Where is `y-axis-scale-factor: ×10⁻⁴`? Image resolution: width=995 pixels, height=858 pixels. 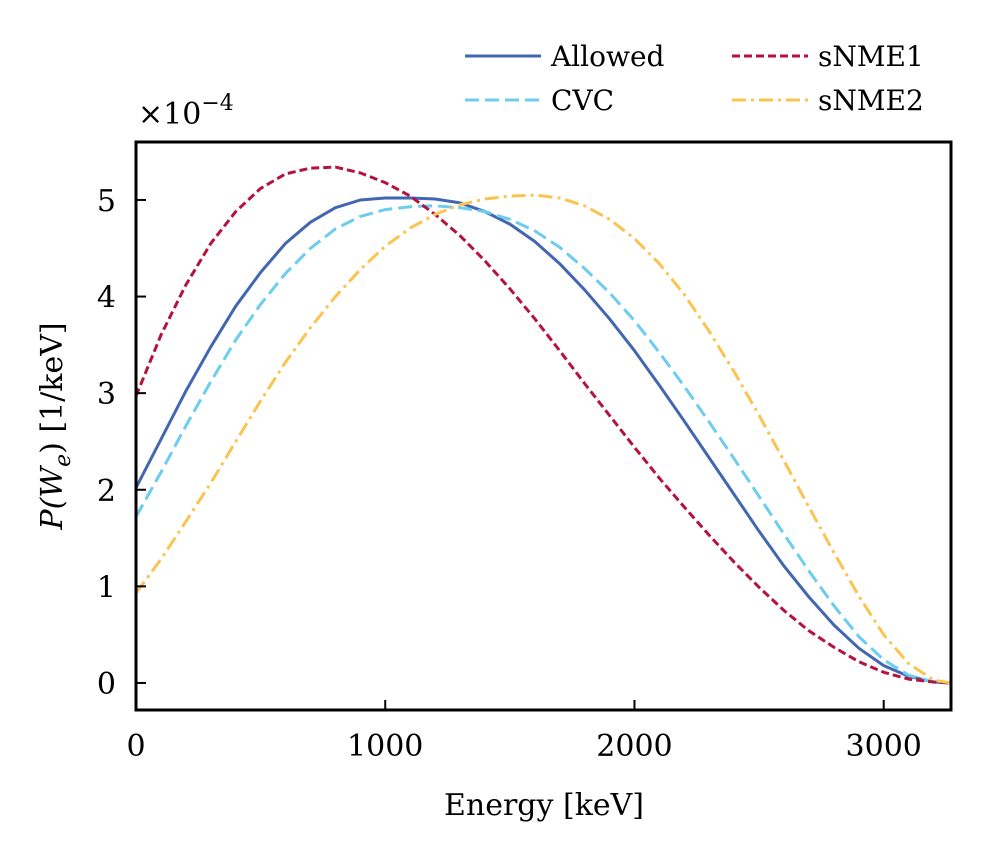 y-axis-scale-factor: ×10⁻⁴ is located at coordinates (186, 111).